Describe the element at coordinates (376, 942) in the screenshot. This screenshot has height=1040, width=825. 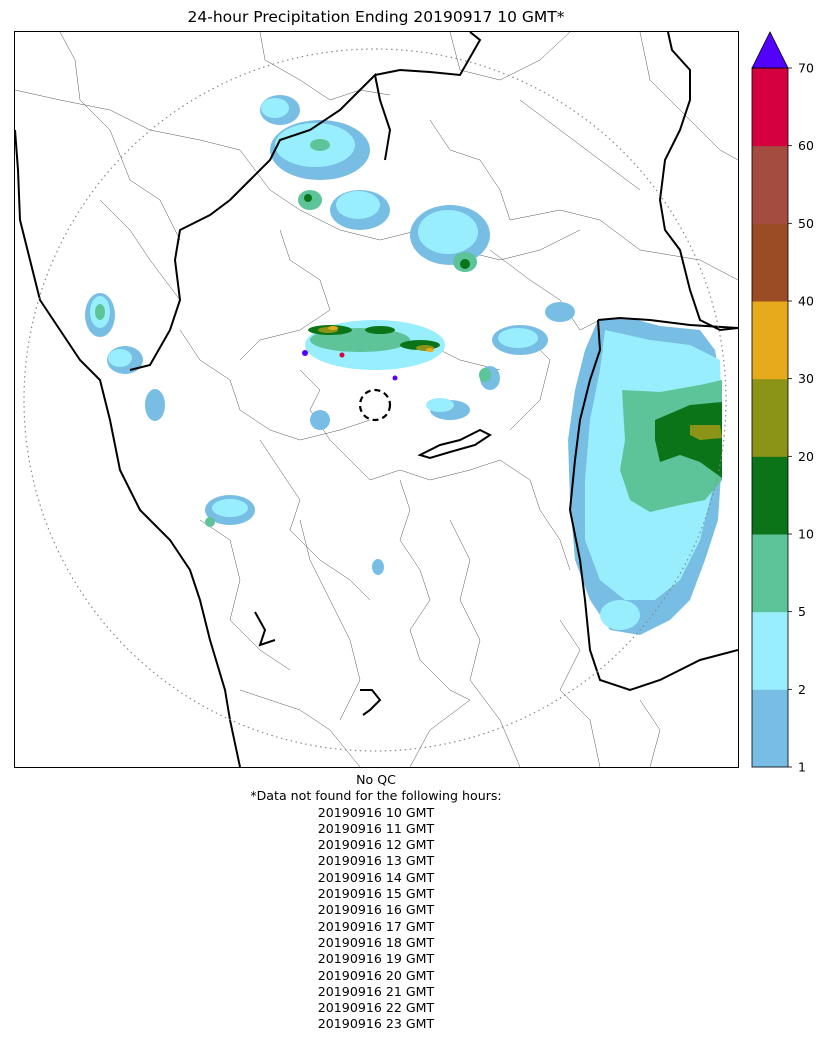
I see `missing-hour-item: 20190916 18 GMT` at that location.